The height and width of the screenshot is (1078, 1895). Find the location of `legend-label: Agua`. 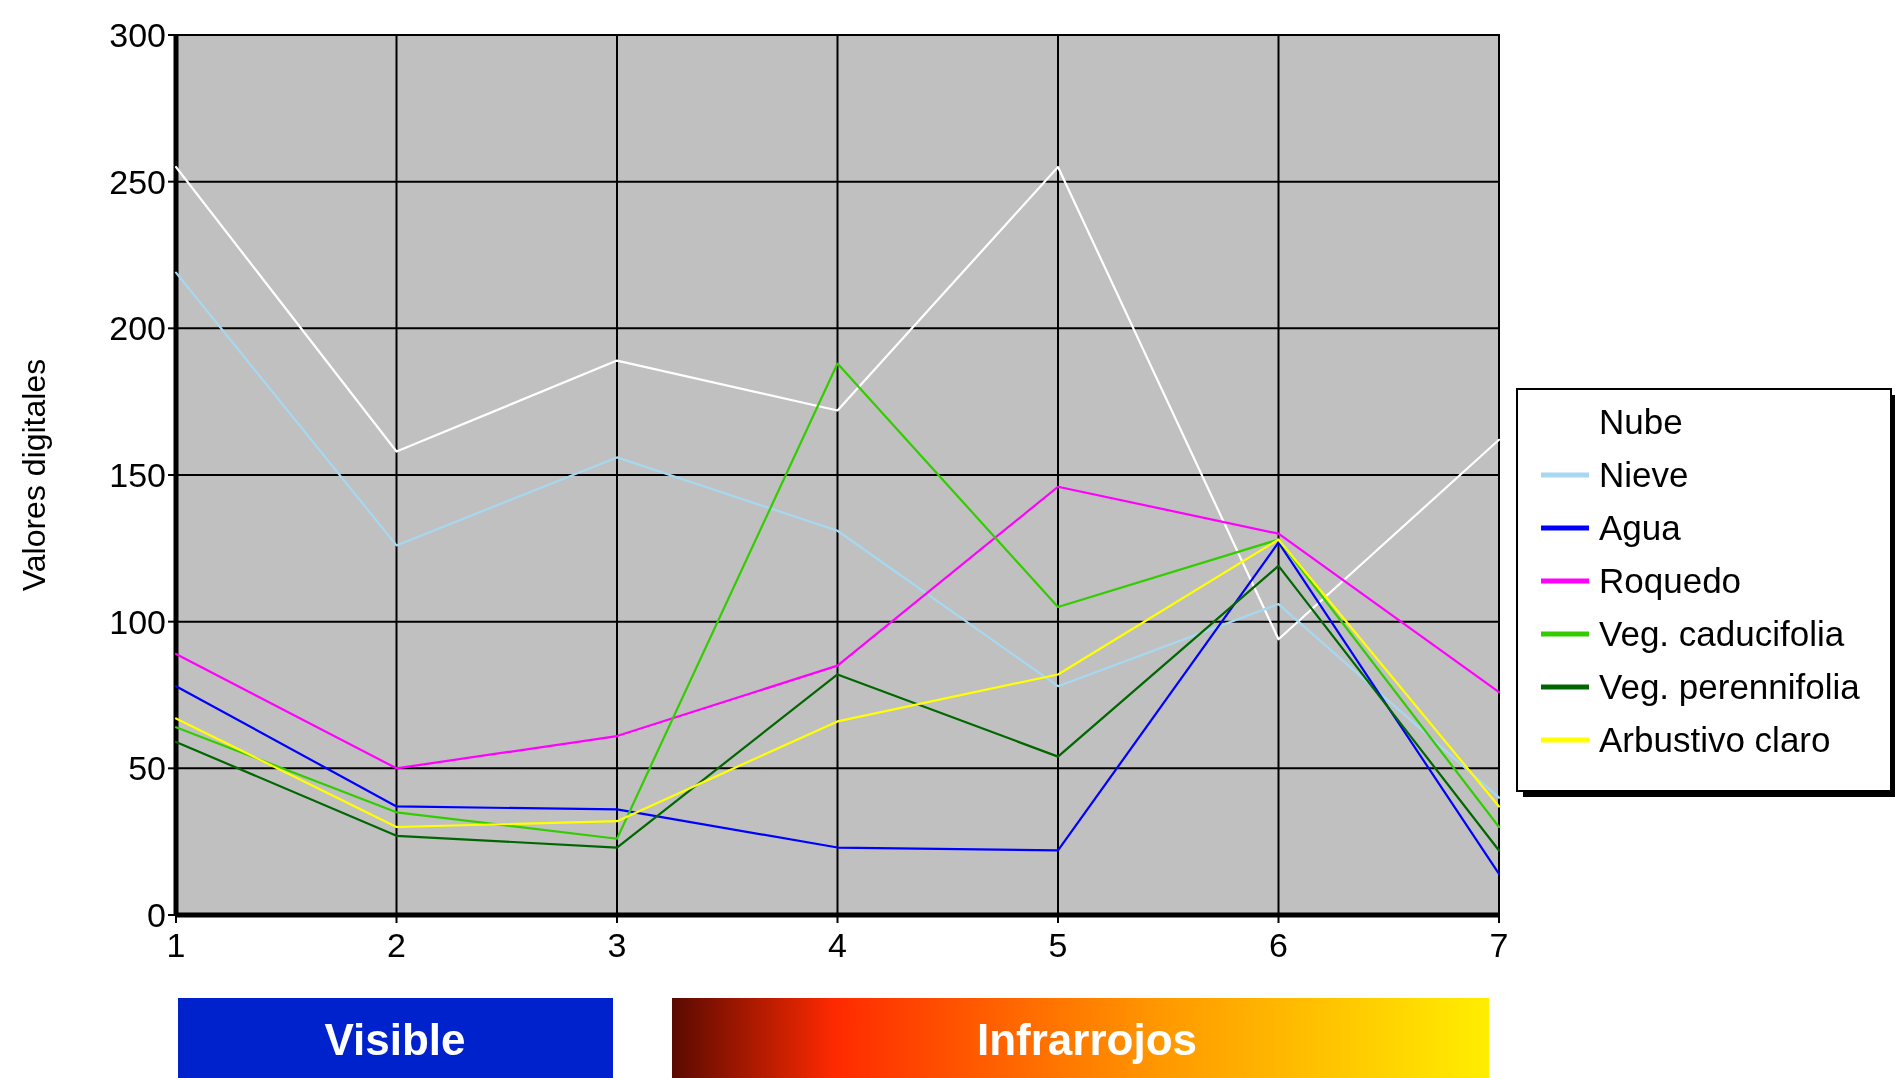

legend-label: Agua is located at coordinates (1640, 528).